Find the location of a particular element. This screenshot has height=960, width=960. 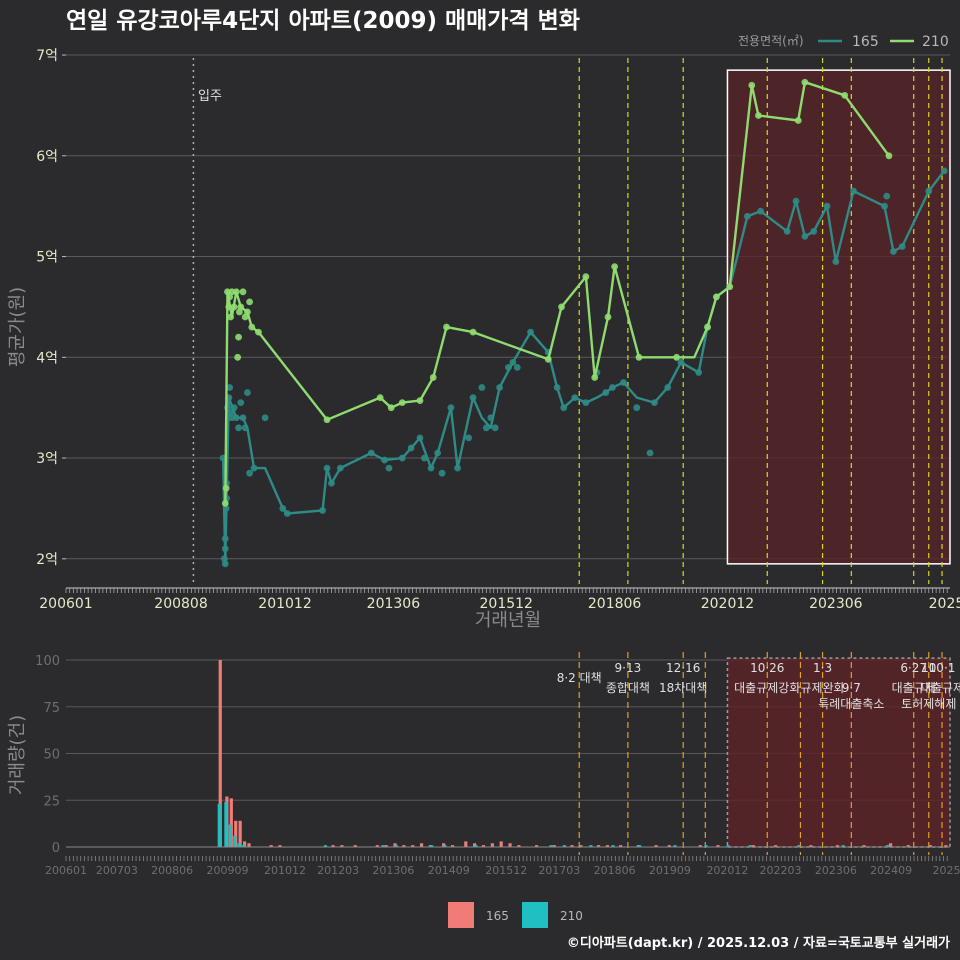

bottom-y-axis: 0 25 50 75 100 is located at coordinates (47, 755).